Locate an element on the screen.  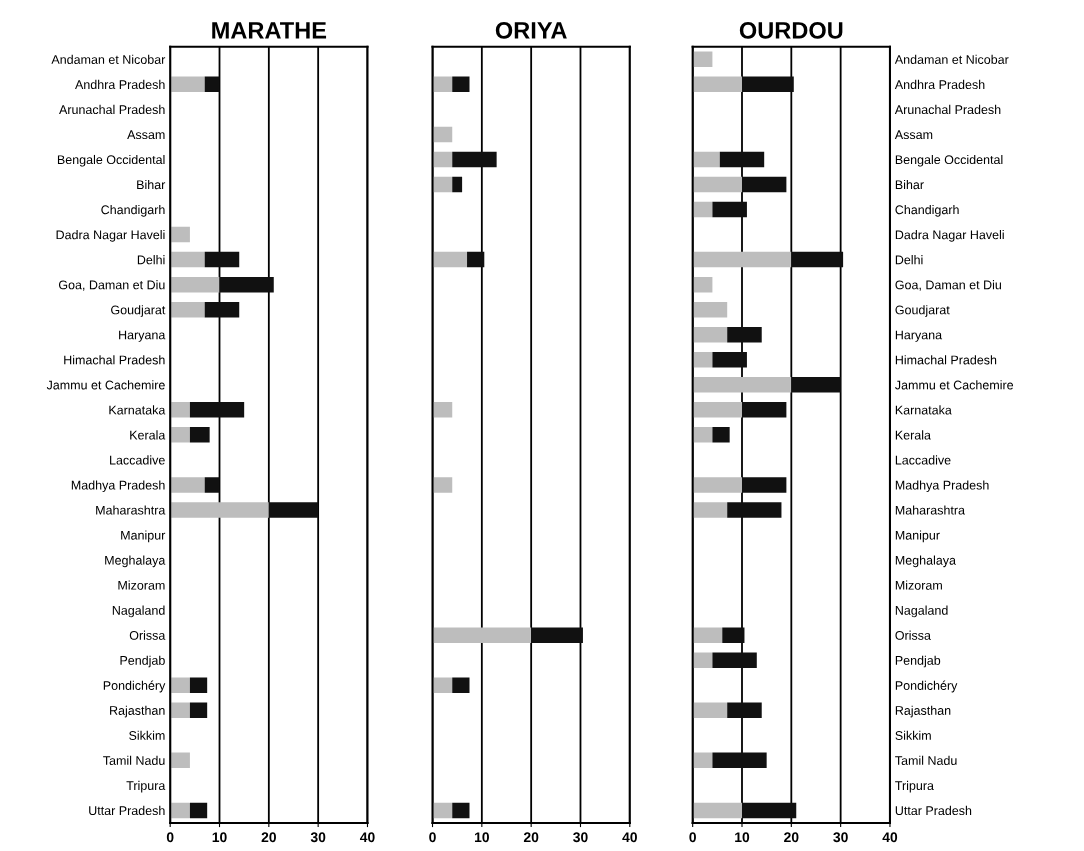
y-tick-label: Jammu et Cachemire is located at coordinates (954, 385).